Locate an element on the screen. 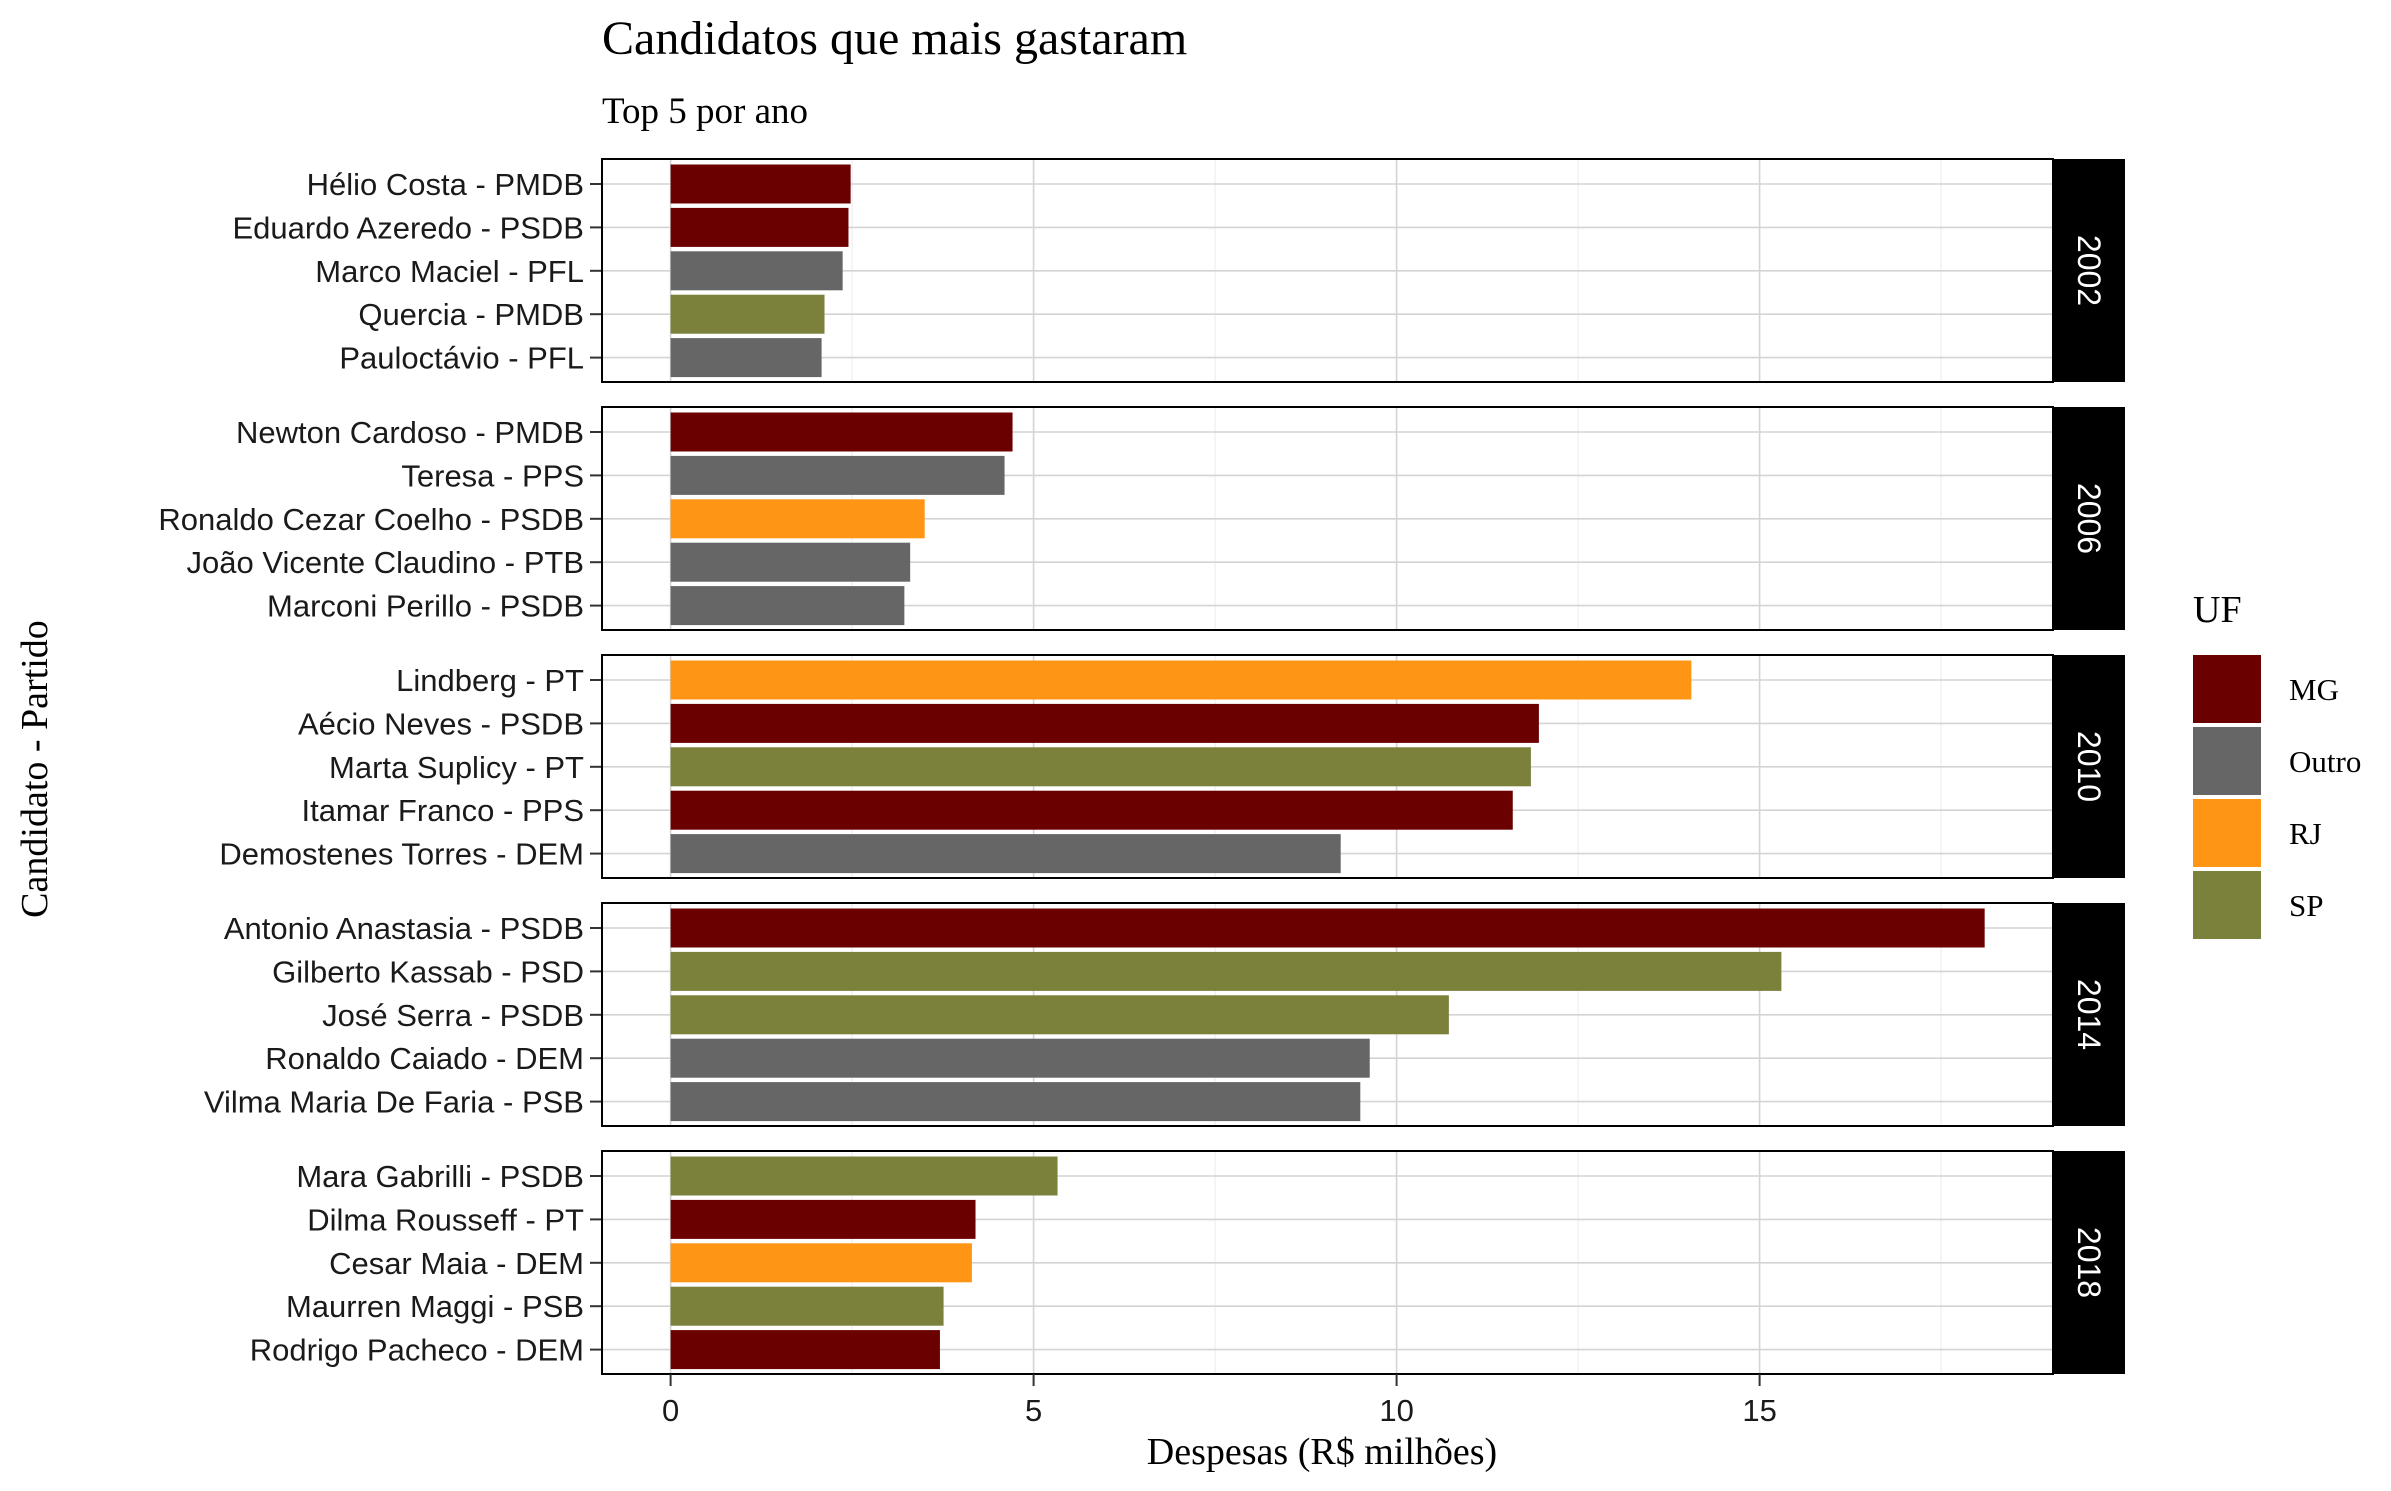 The height and width of the screenshot is (1491, 2391). facet-strip-label: 2018 is located at coordinates (2089, 1262).